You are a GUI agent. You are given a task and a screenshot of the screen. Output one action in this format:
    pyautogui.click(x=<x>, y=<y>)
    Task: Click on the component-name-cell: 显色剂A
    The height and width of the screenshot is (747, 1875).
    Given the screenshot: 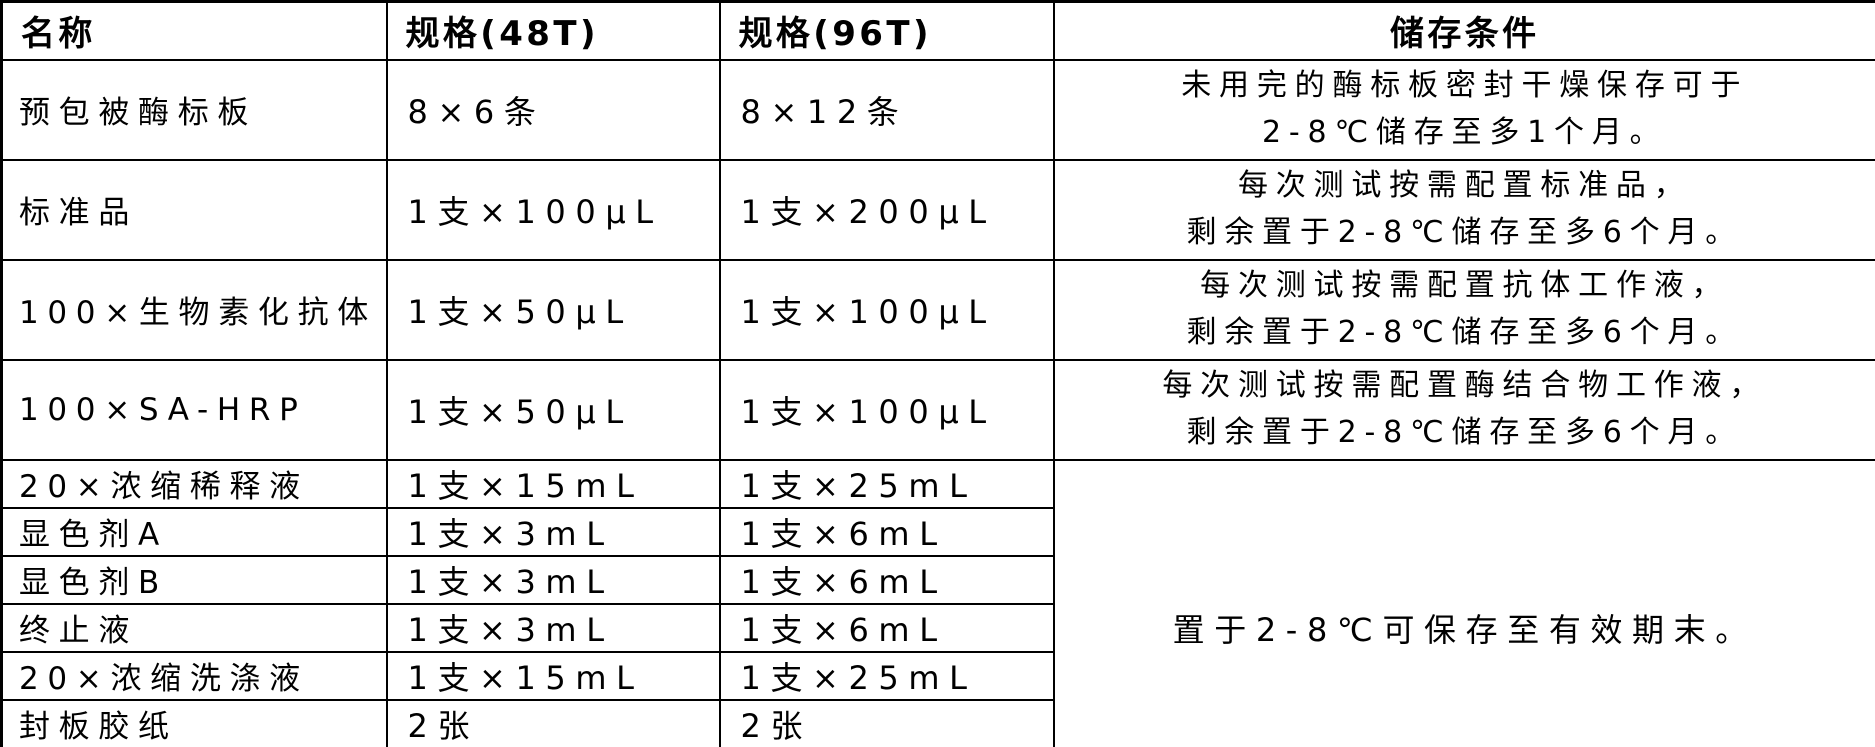 What is the action you would take?
    pyautogui.click(x=194, y=531)
    